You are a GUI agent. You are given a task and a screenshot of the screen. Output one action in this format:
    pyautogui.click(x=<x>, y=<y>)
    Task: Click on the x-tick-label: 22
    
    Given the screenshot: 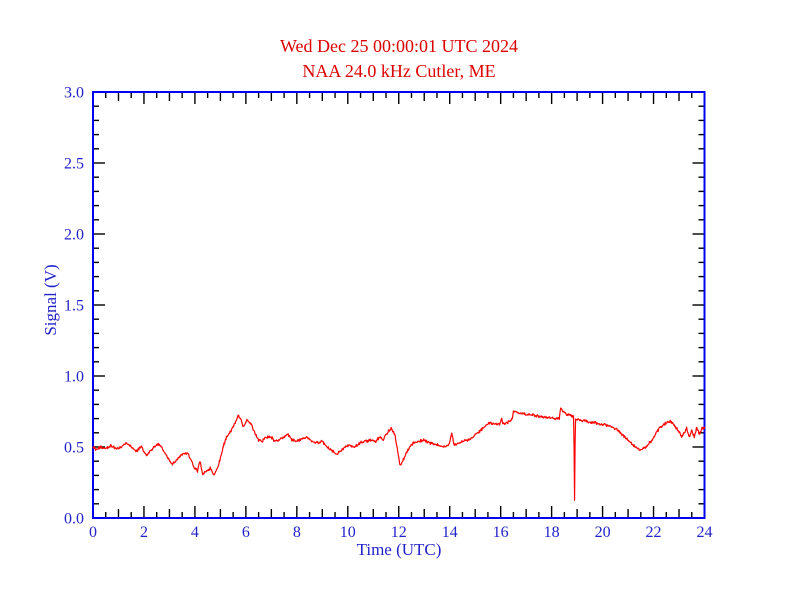 What is the action you would take?
    pyautogui.click(x=654, y=532)
    